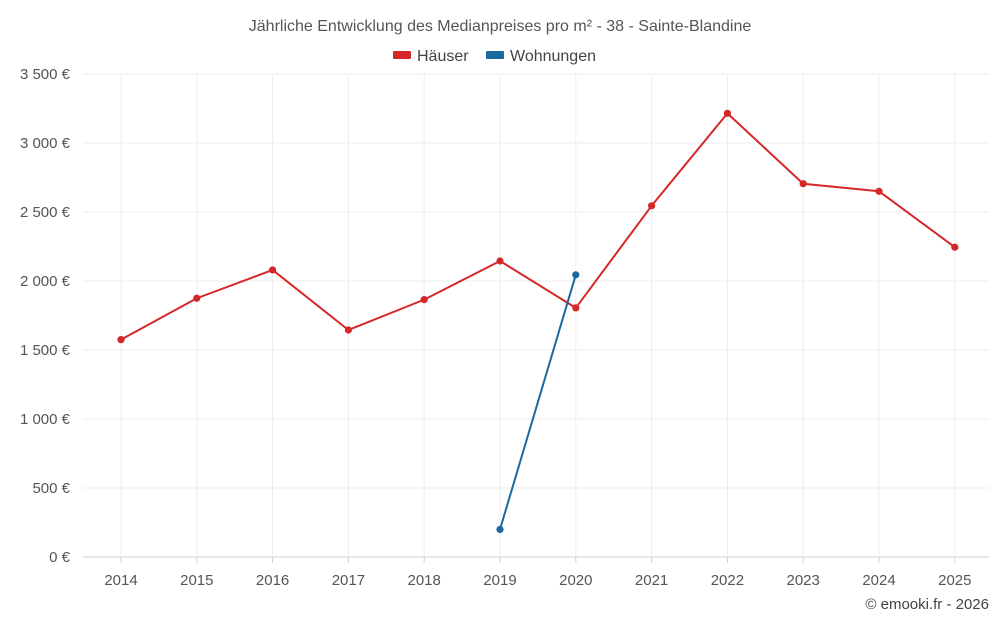  Describe the element at coordinates (575, 580) in the screenshot. I see `x-tick-label: 2020` at that location.